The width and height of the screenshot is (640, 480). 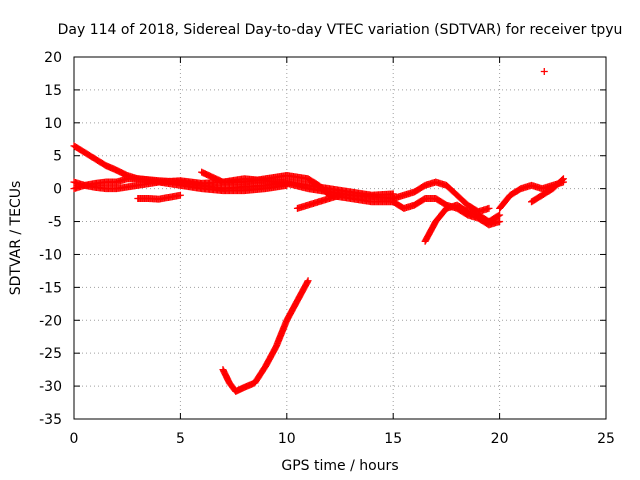 What do you see at coordinates (55, 223) in the screenshot?
I see `y-tick-label: -5` at bounding box center [55, 223].